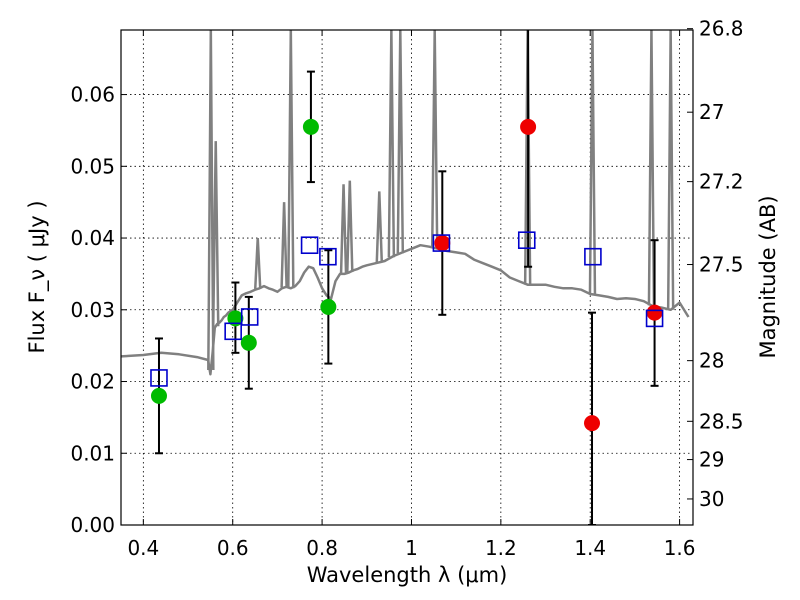 The width and height of the screenshot is (800, 600). What do you see at coordinates (768, 276) in the screenshot?
I see `right-axis-label: Magnitude (AB)` at bounding box center [768, 276].